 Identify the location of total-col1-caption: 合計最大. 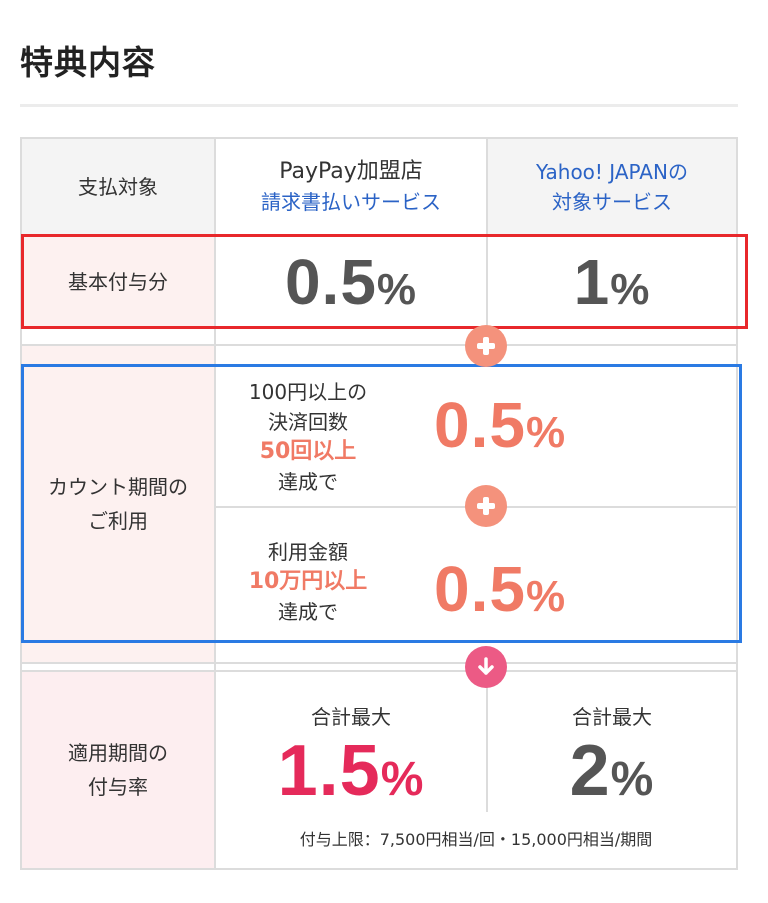
(351, 717).